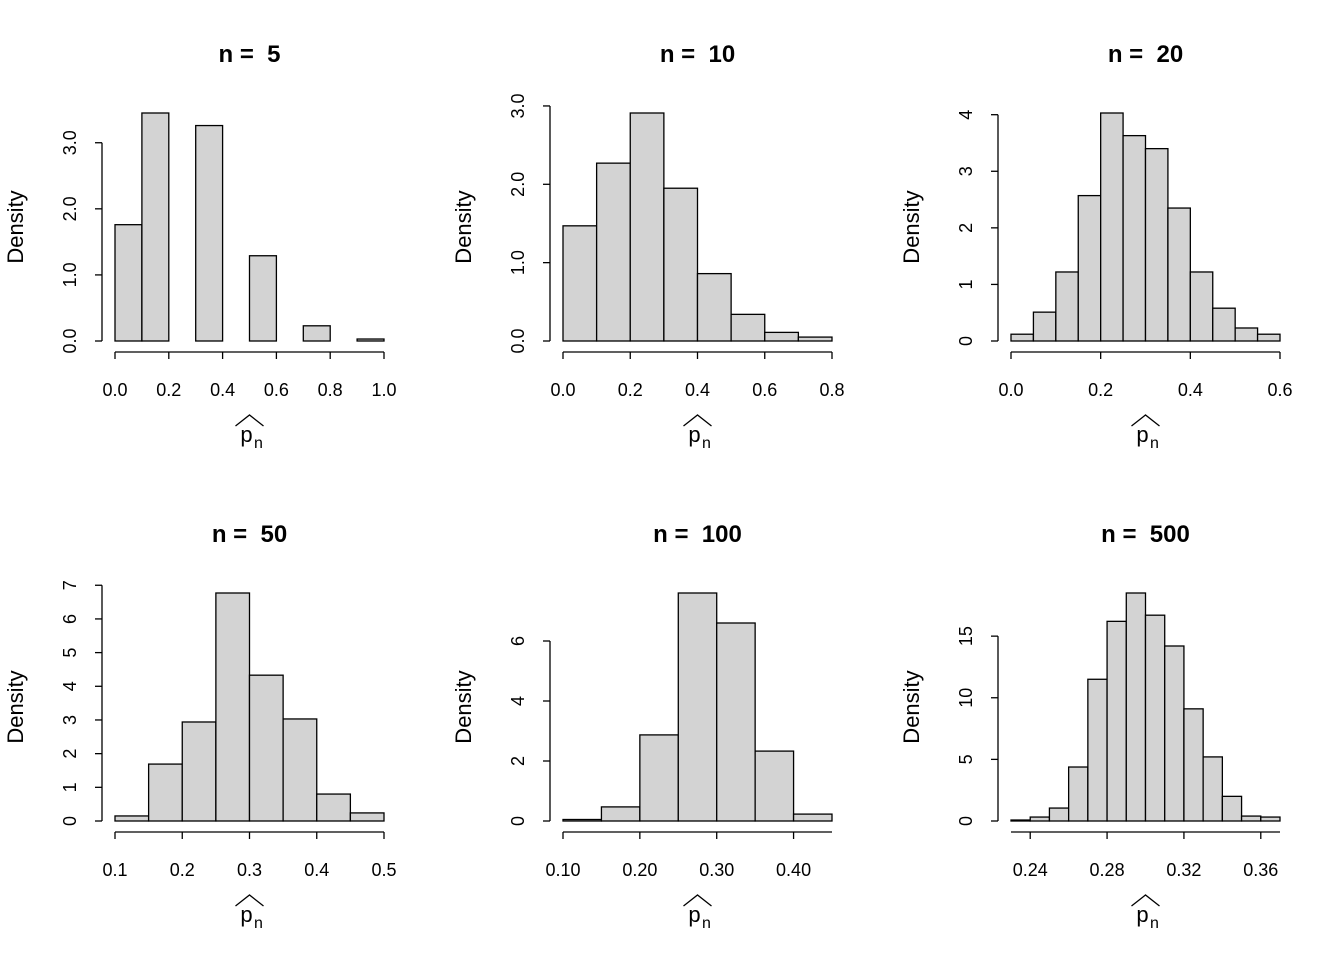 The height and width of the screenshot is (960, 1344). Describe the element at coordinates (70, 585) in the screenshot. I see `y-tick-label: 7` at that location.